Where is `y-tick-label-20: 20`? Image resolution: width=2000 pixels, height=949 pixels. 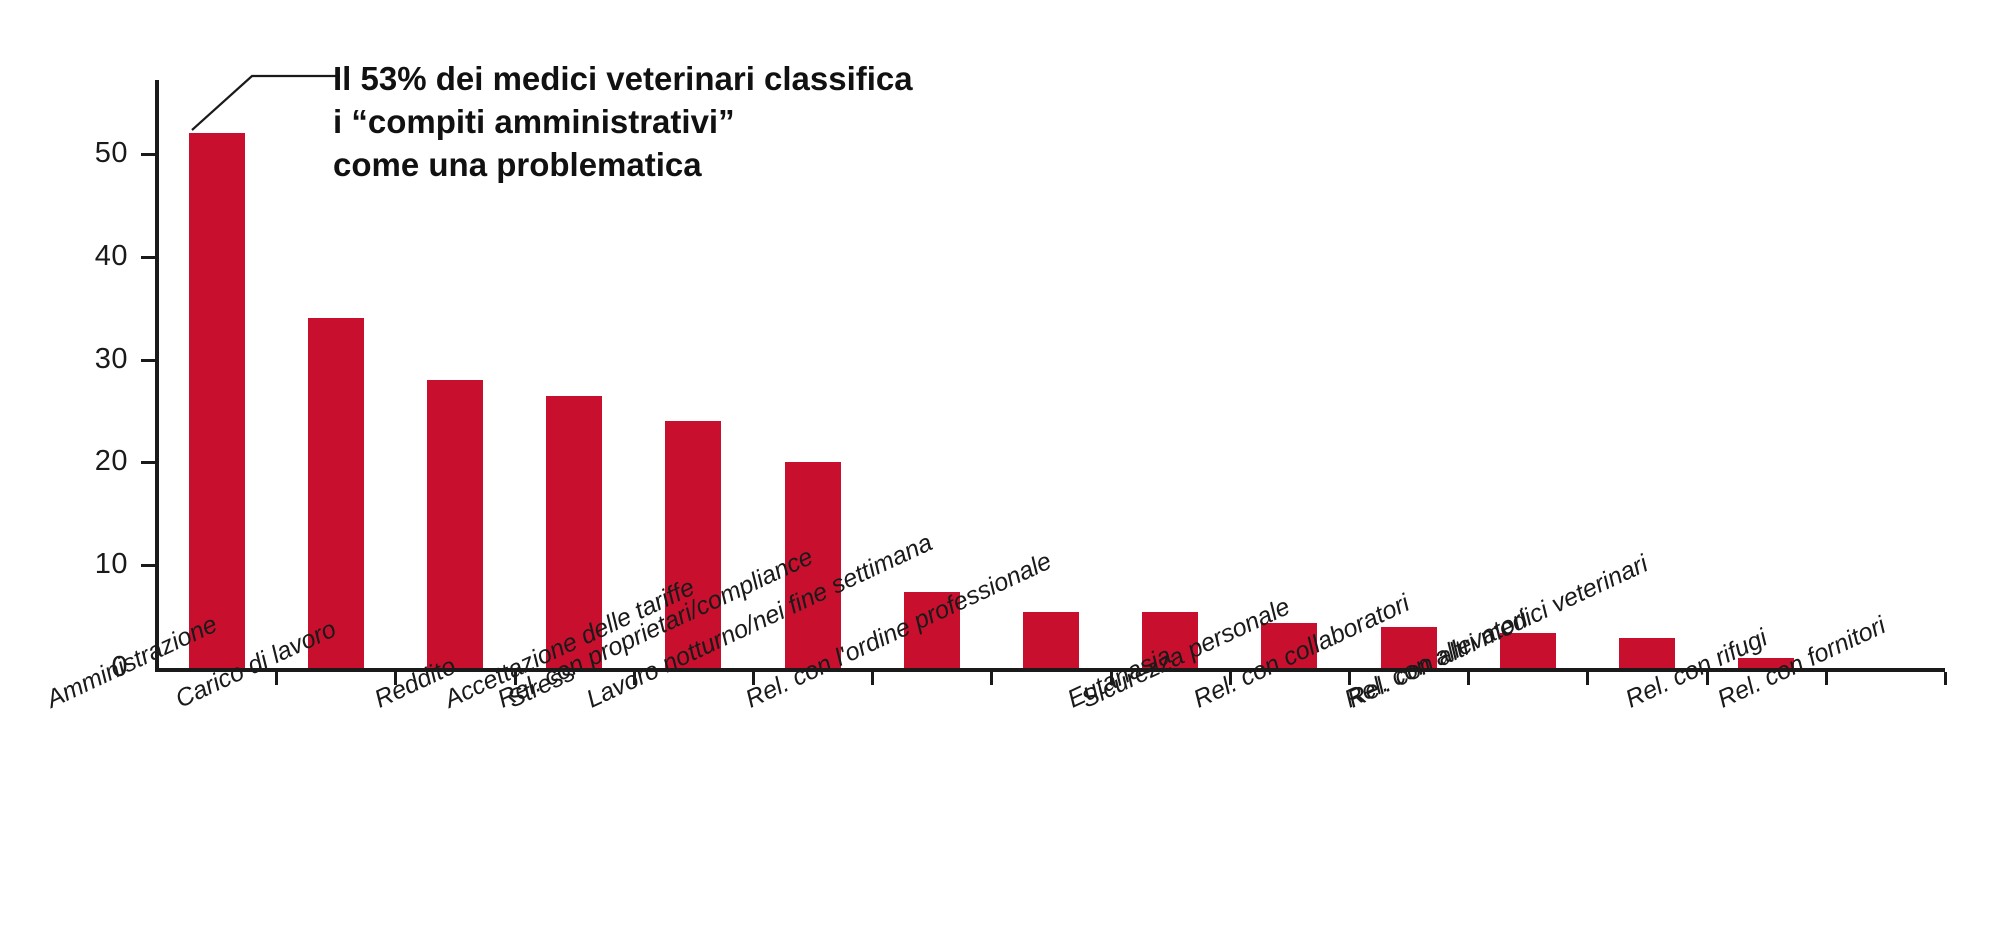 y-tick-label-20: 20 is located at coordinates (111, 461).